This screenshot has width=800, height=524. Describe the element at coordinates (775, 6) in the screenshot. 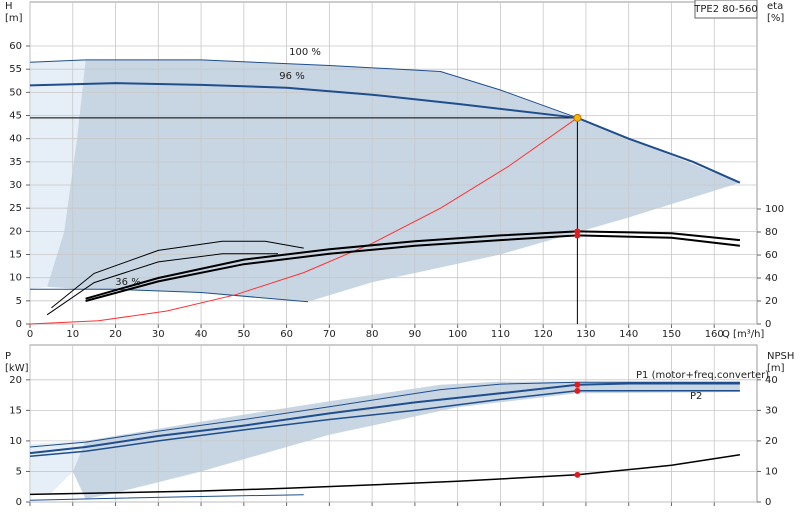

I see `y2-axis-label: eta` at that location.